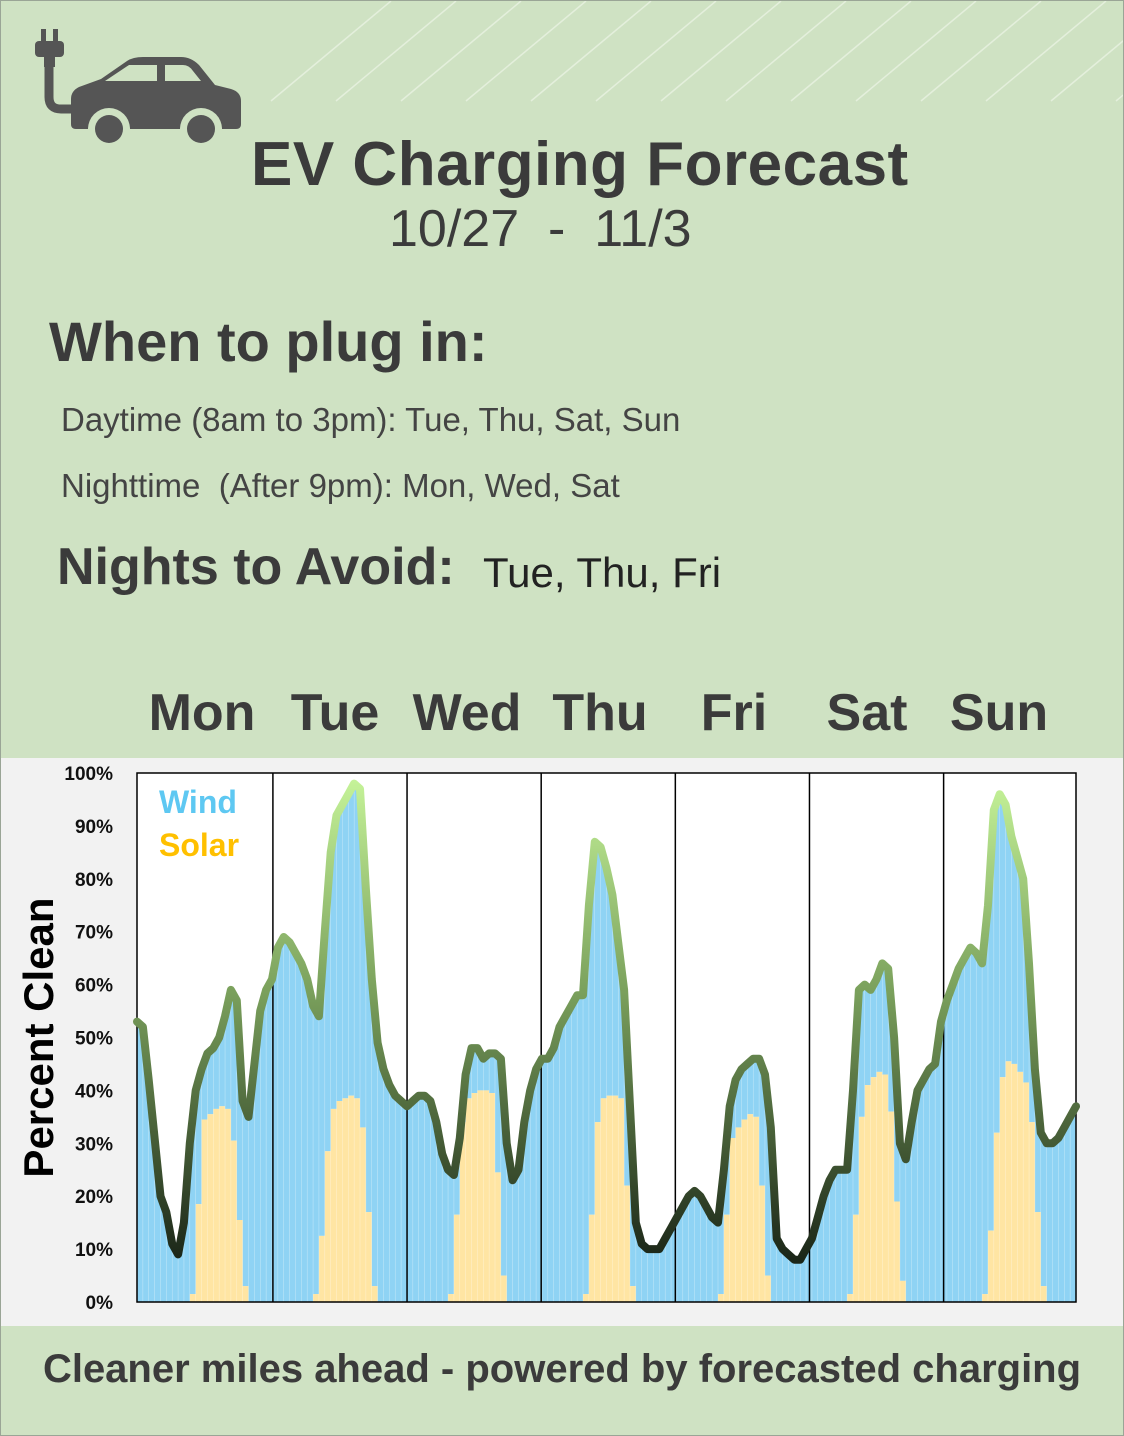  What do you see at coordinates (600, 713) in the screenshot?
I see `day-label-thu: Thu` at bounding box center [600, 713].